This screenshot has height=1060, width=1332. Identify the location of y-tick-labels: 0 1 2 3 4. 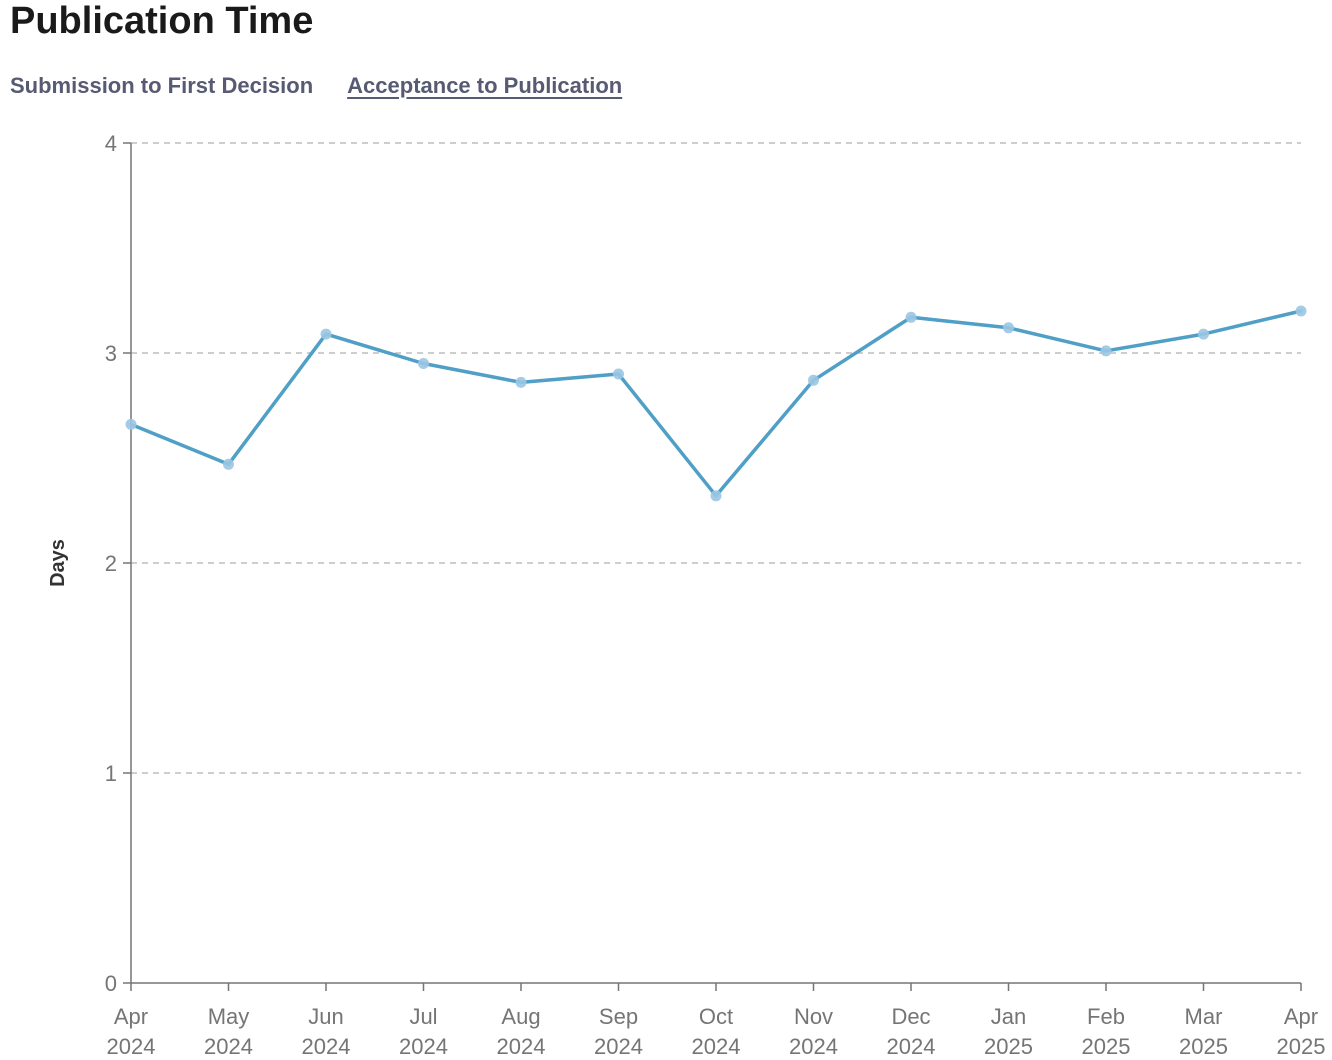
(111, 563).